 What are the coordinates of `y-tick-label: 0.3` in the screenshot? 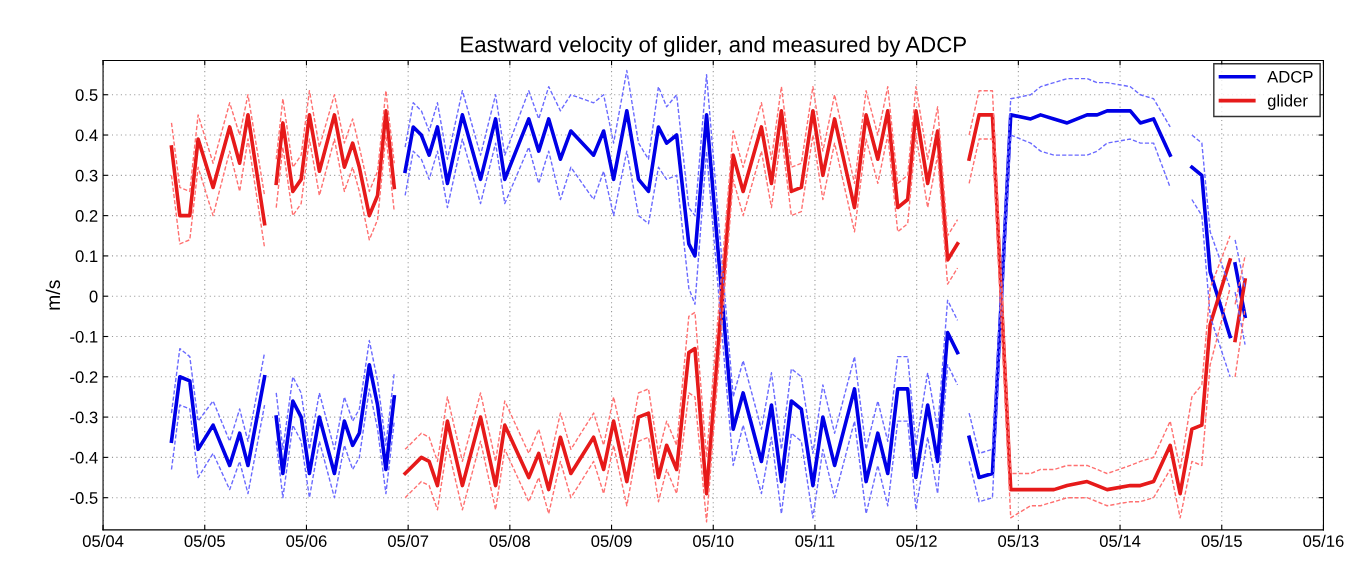 It's located at (86, 175).